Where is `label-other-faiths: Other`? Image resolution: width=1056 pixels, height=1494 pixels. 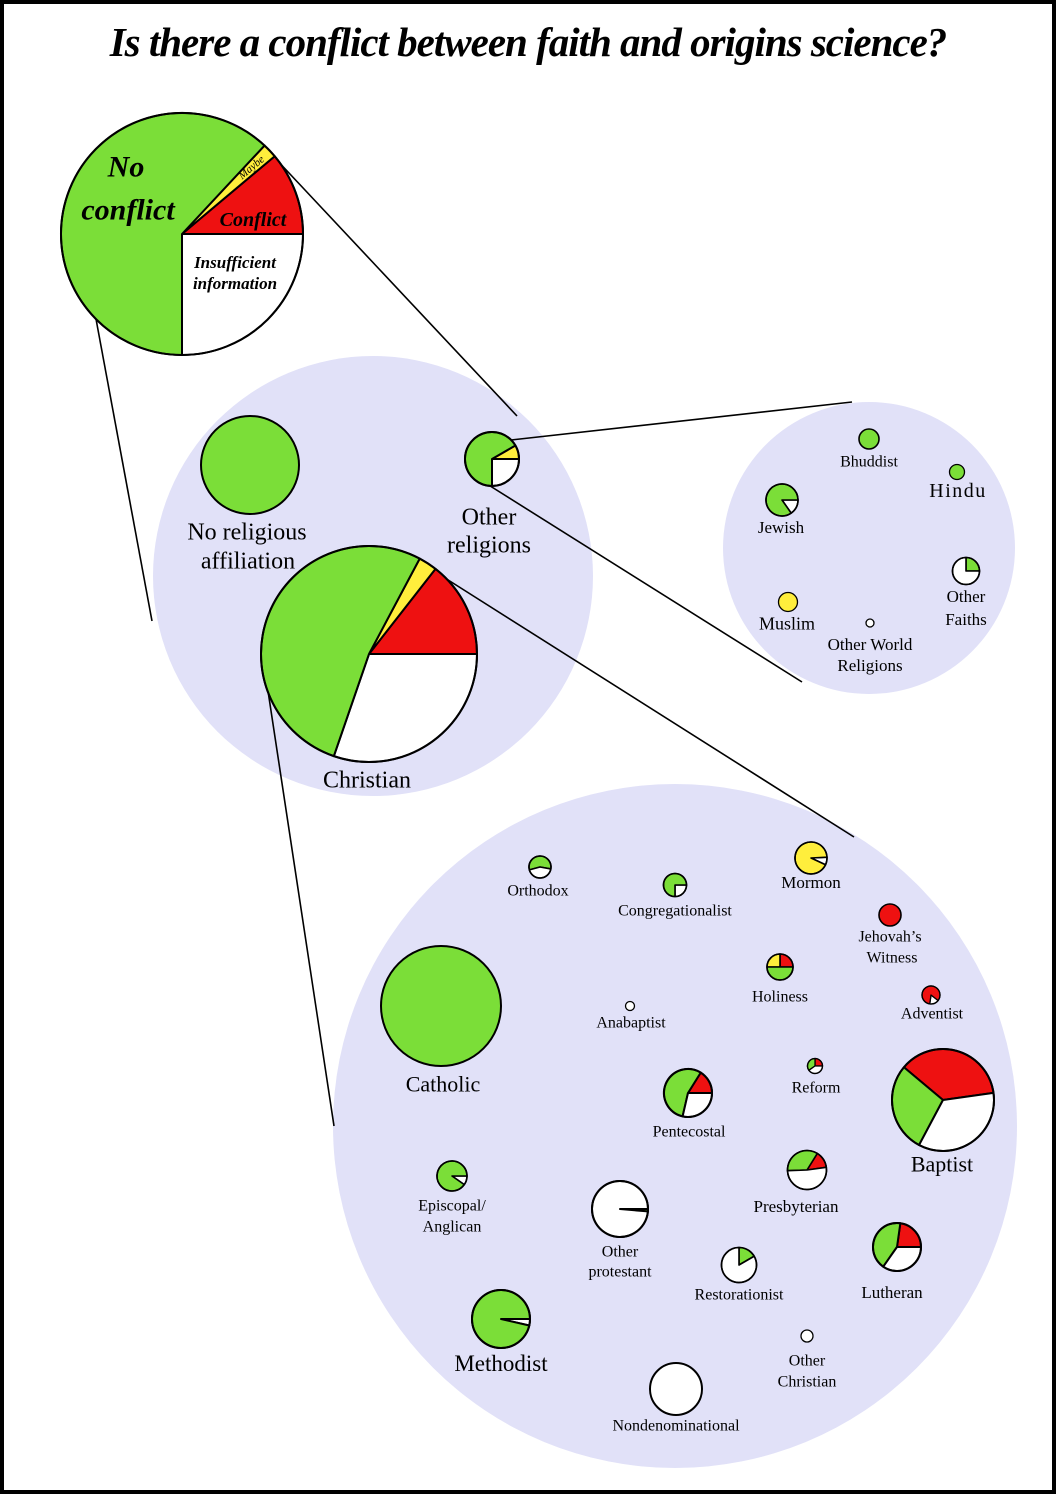 label-other-faiths: Other is located at coordinates (966, 596).